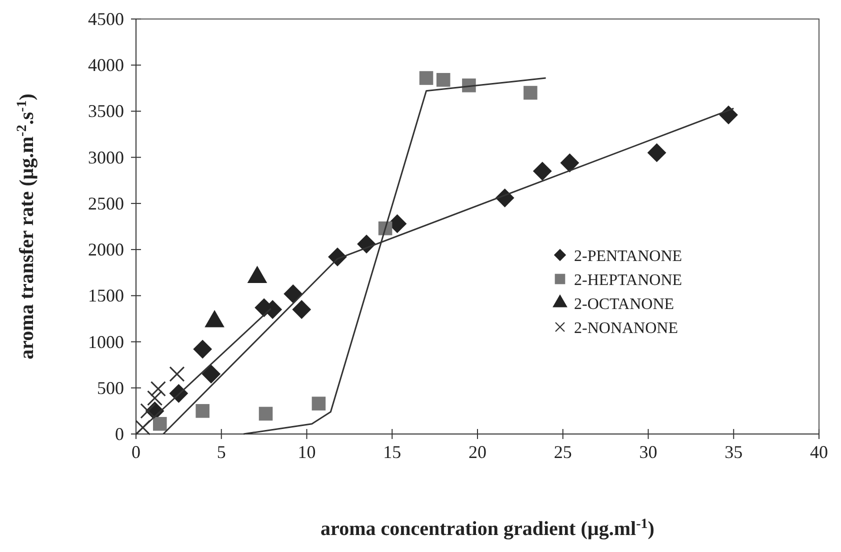 The height and width of the screenshot is (552, 841). What do you see at coordinates (136, 452) in the screenshot?
I see `x-tick-label: 0` at bounding box center [136, 452].